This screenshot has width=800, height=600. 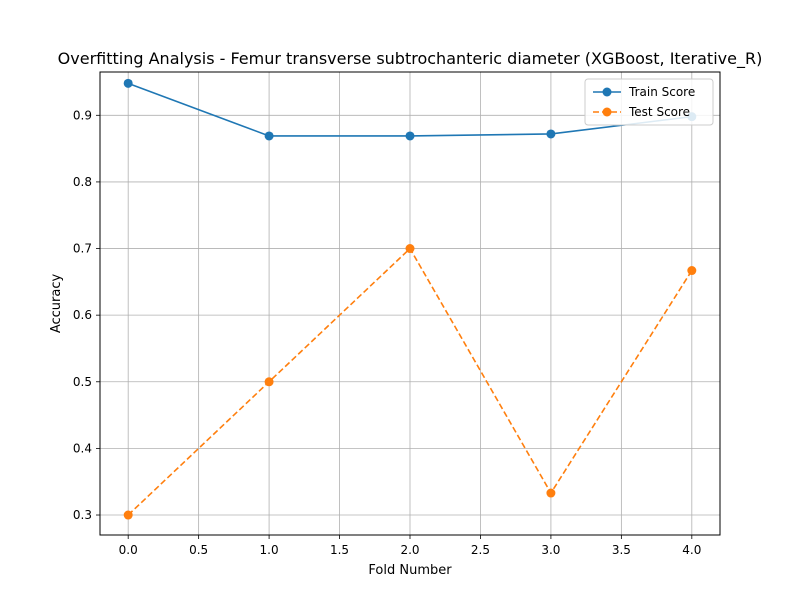 What do you see at coordinates (621, 550) in the screenshot?
I see `x-tick-label: 3.5` at bounding box center [621, 550].